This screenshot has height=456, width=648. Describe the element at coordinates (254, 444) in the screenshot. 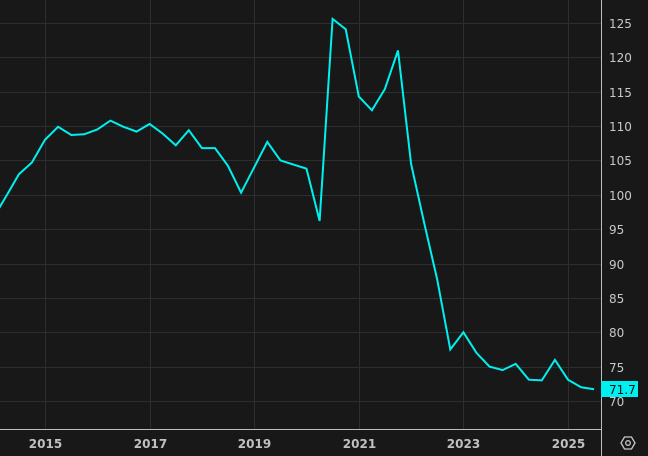

I see `x-tick-label: 2019` at that location.